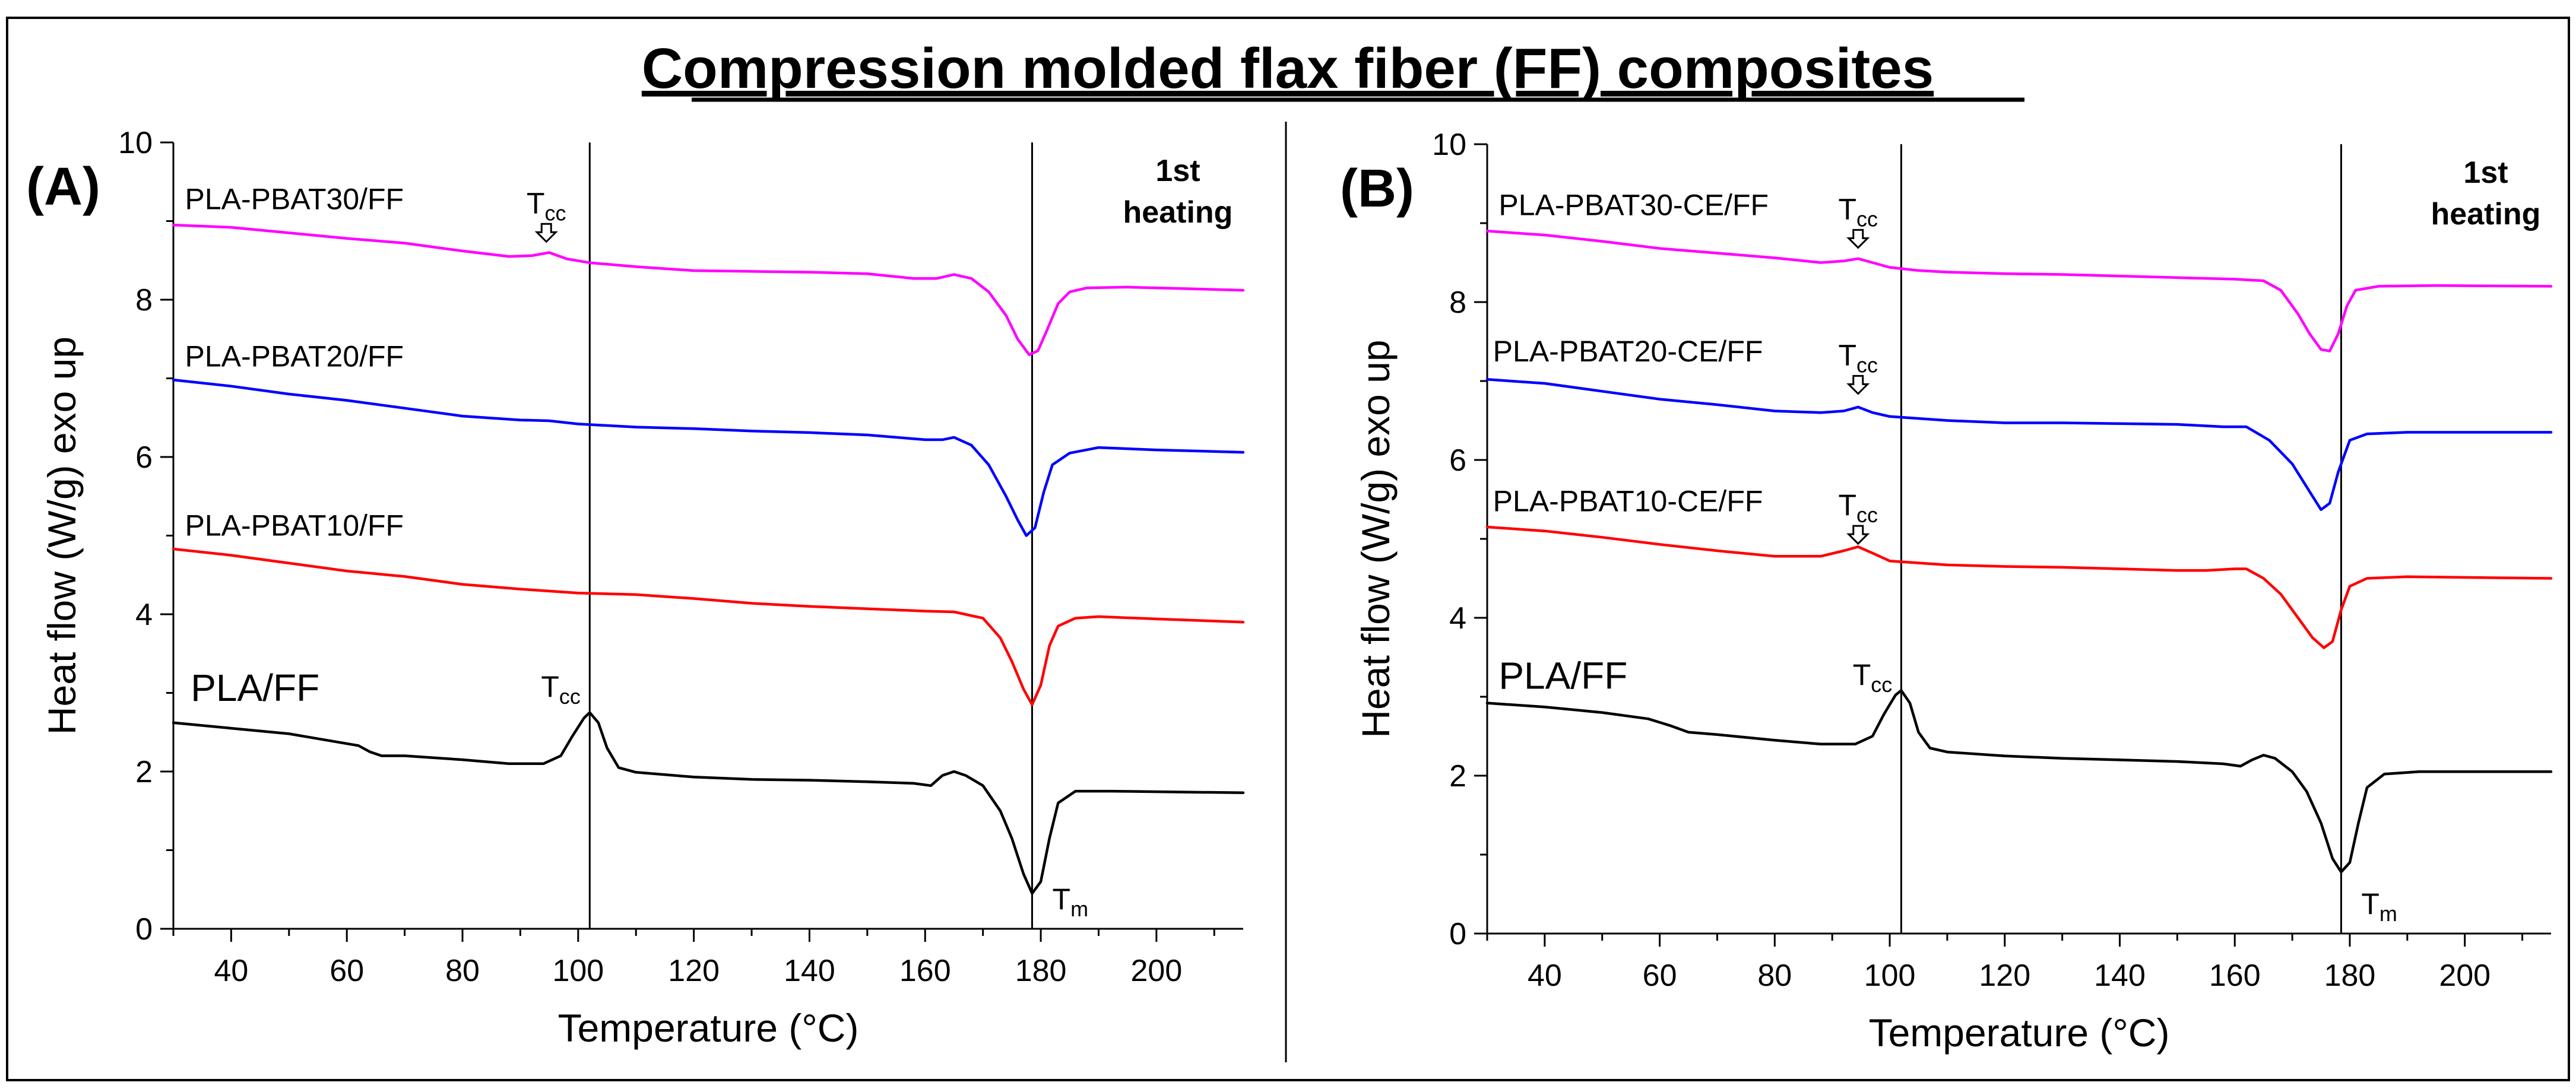 This screenshot has width=2576, height=1092. What do you see at coordinates (1628, 352) in the screenshot?
I see `series-label: PLA-PBAT20-CE/FF` at bounding box center [1628, 352].